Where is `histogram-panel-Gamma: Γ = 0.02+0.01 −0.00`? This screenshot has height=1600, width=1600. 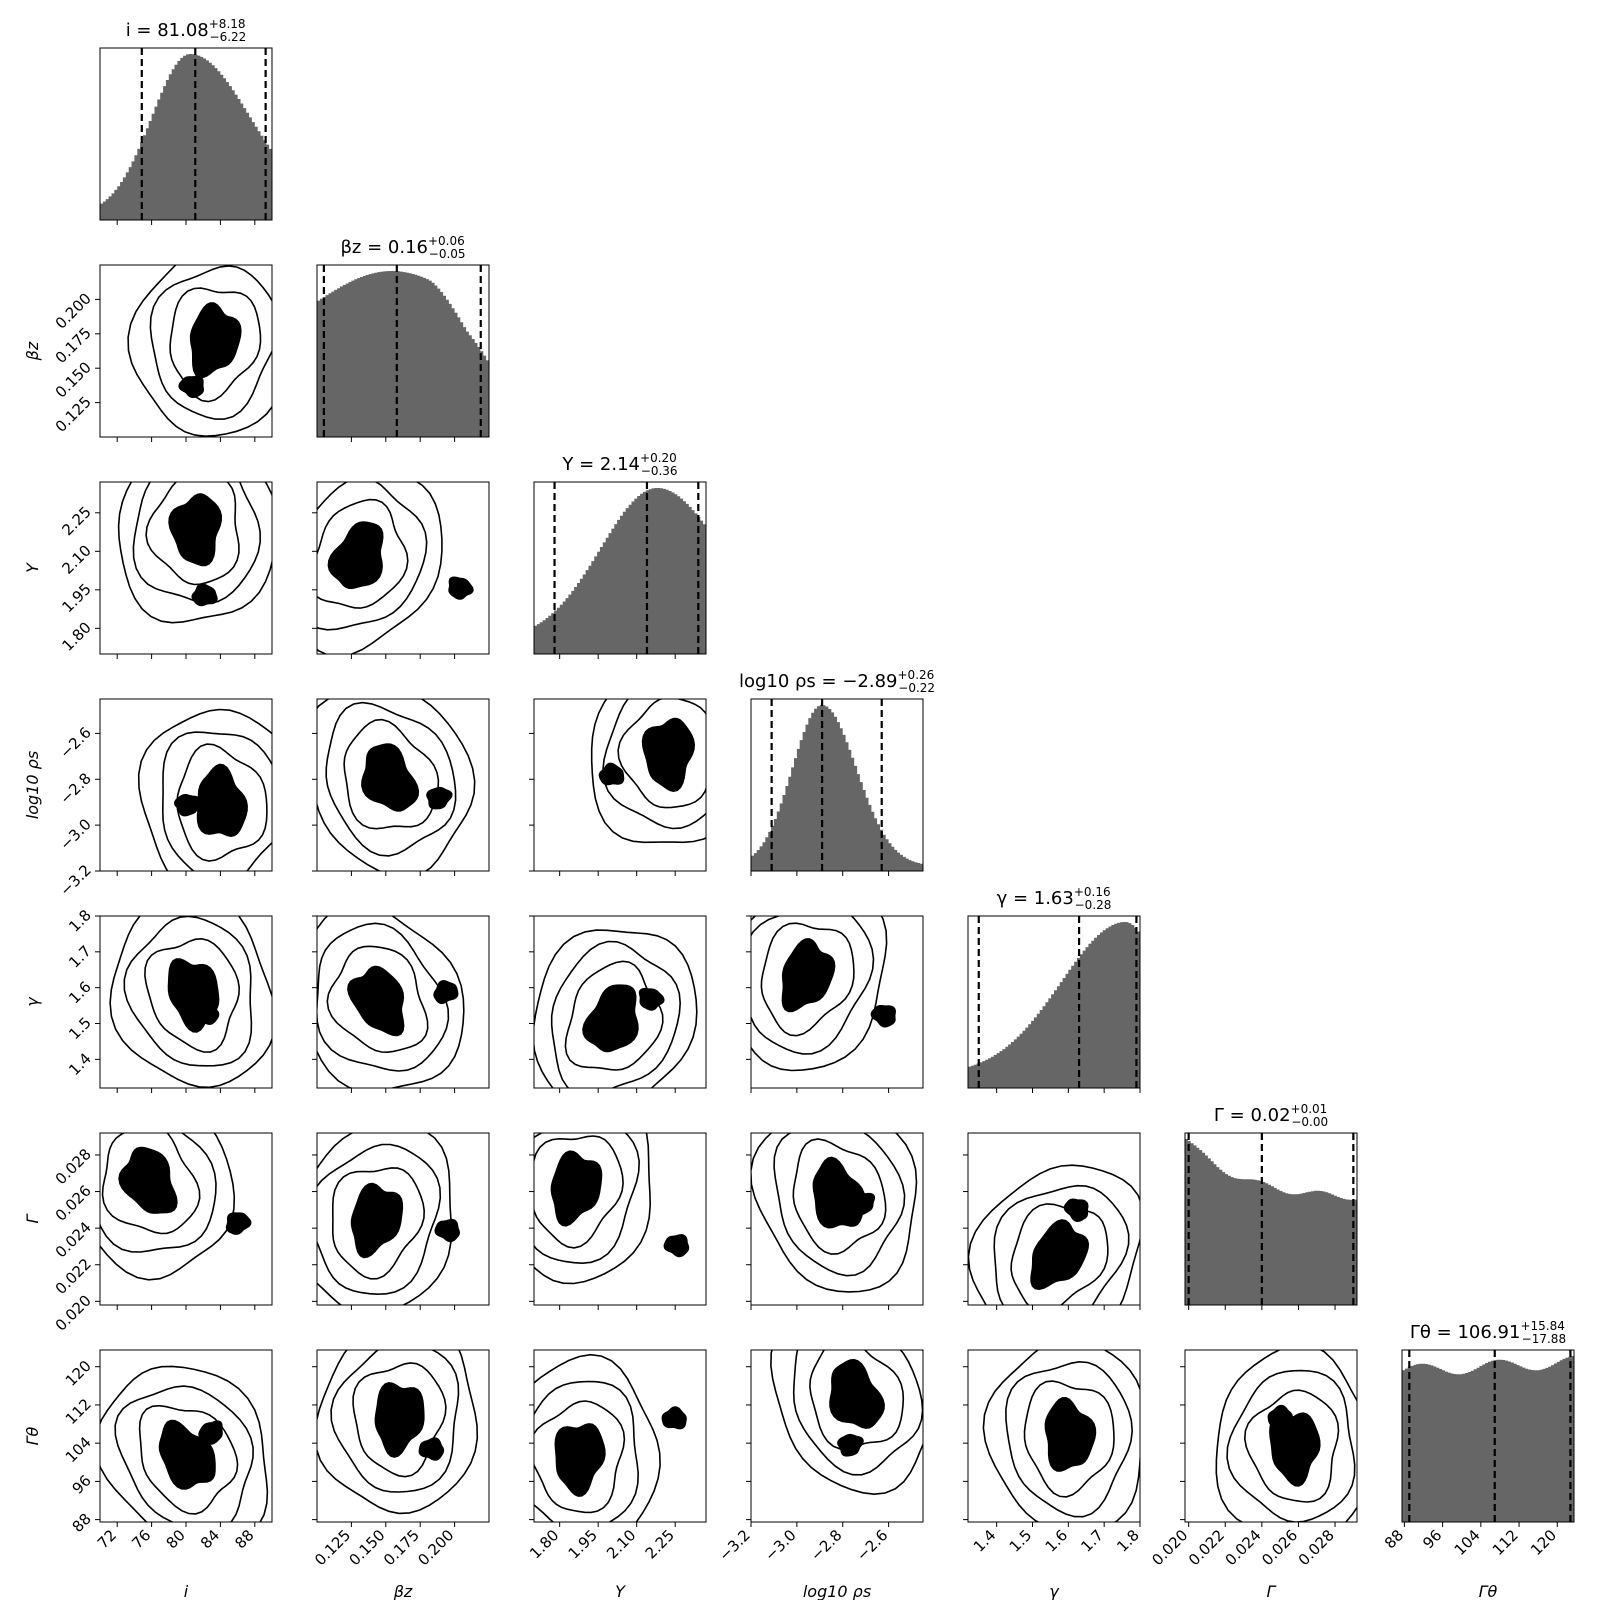 histogram-panel-Gamma: Γ = 0.02+0.01 −0.00 is located at coordinates (1271, 1206).